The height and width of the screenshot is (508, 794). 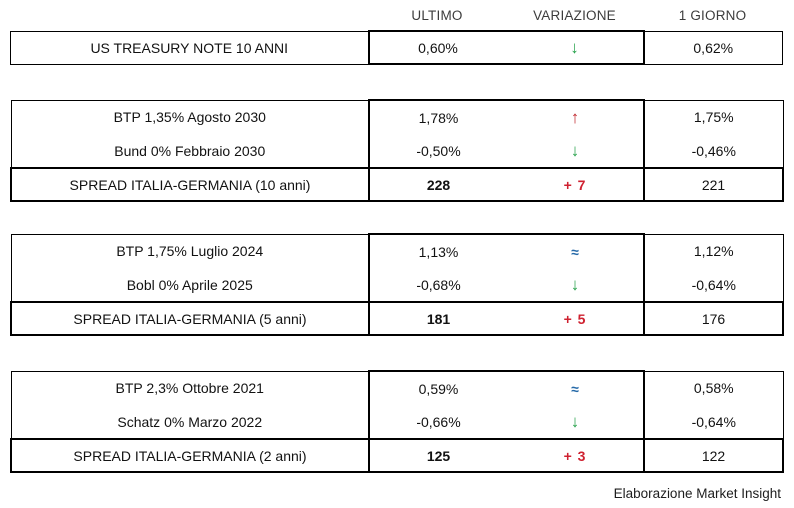 I want to click on table-row: Bobl 0% Aprile 2025 -0,68% ↓ -0,64%, so click(x=397, y=285).